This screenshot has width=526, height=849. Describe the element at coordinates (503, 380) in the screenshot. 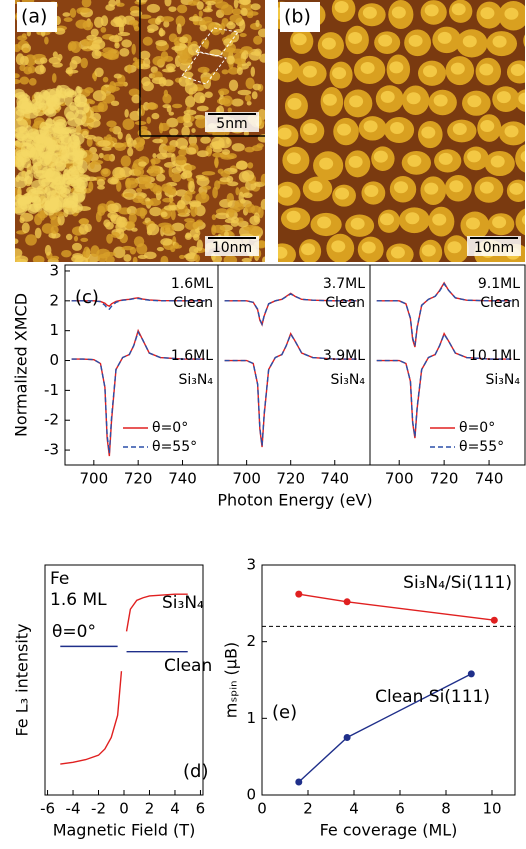

I see `annotation: Si₃N₄` at that location.